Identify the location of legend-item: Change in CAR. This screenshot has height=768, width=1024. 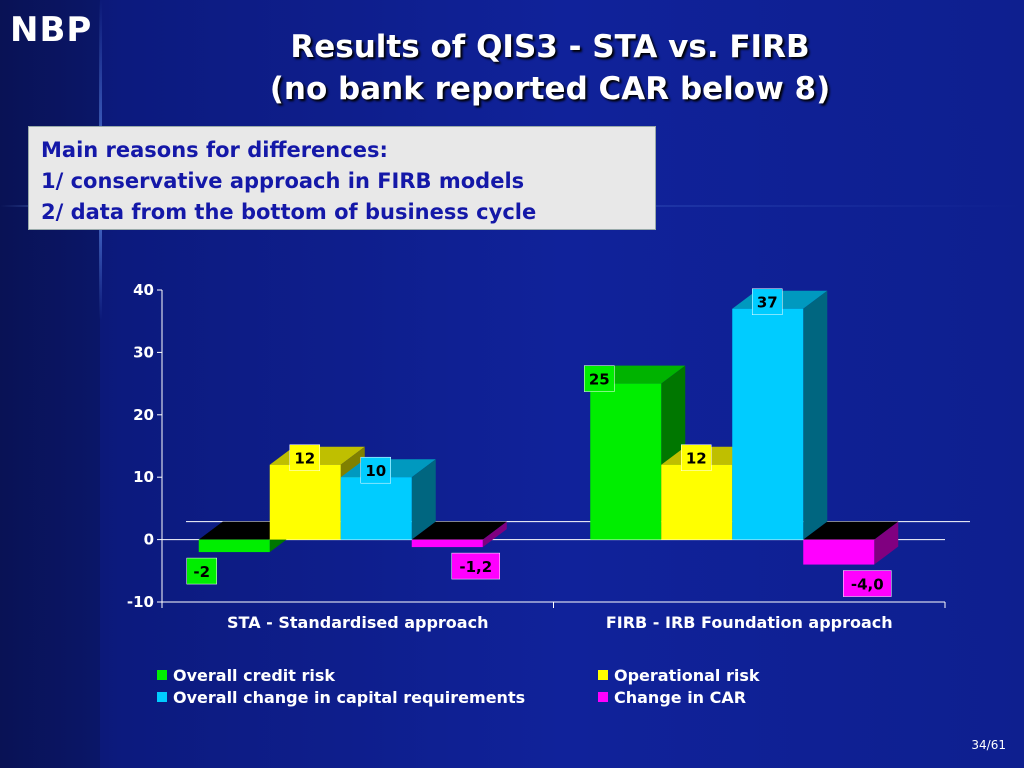
(679, 697).